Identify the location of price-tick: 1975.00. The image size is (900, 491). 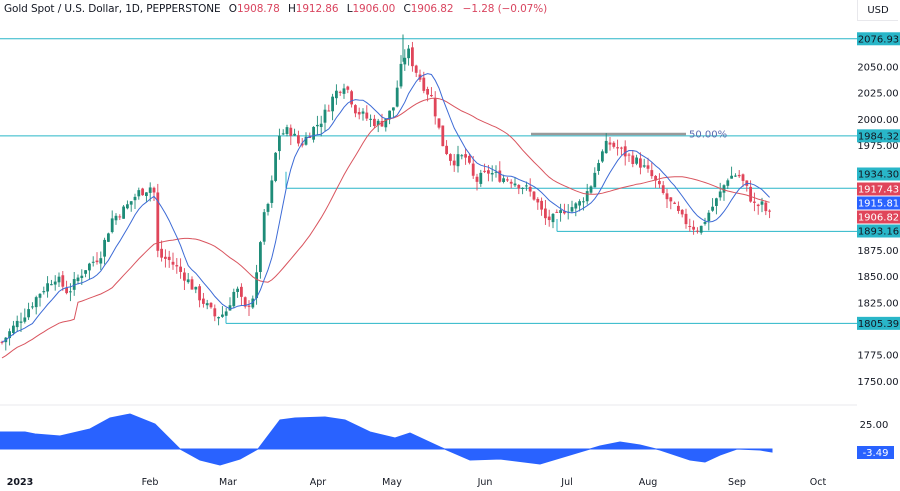
(877, 146).